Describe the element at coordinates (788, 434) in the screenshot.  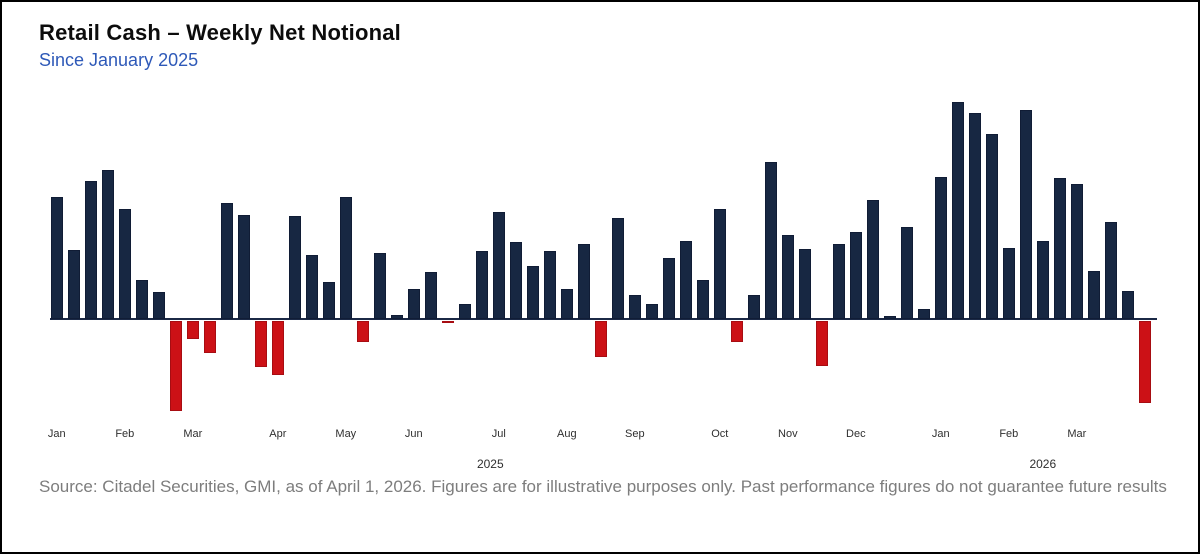
I see `x-axis-month-label: Nov` at that location.